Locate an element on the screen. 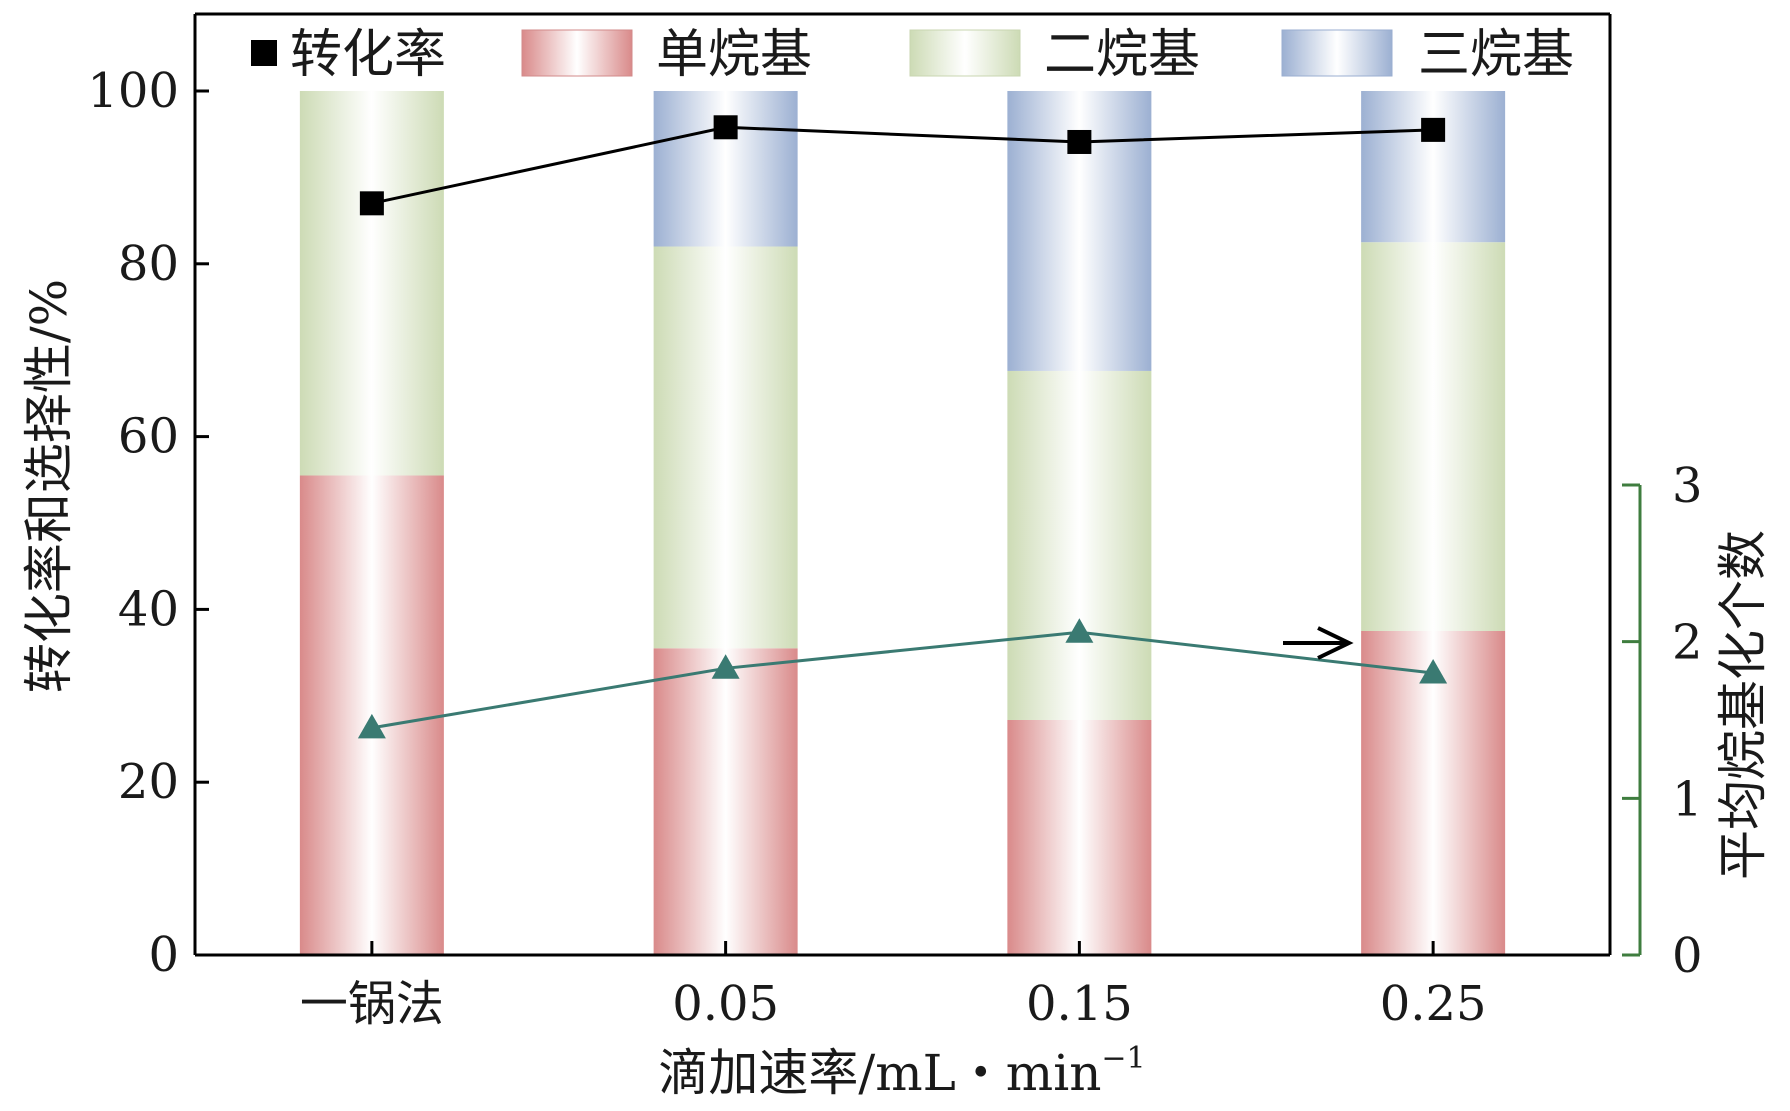 The width and height of the screenshot is (1790, 1111). legend-swatch-mono is located at coordinates (577, 53).